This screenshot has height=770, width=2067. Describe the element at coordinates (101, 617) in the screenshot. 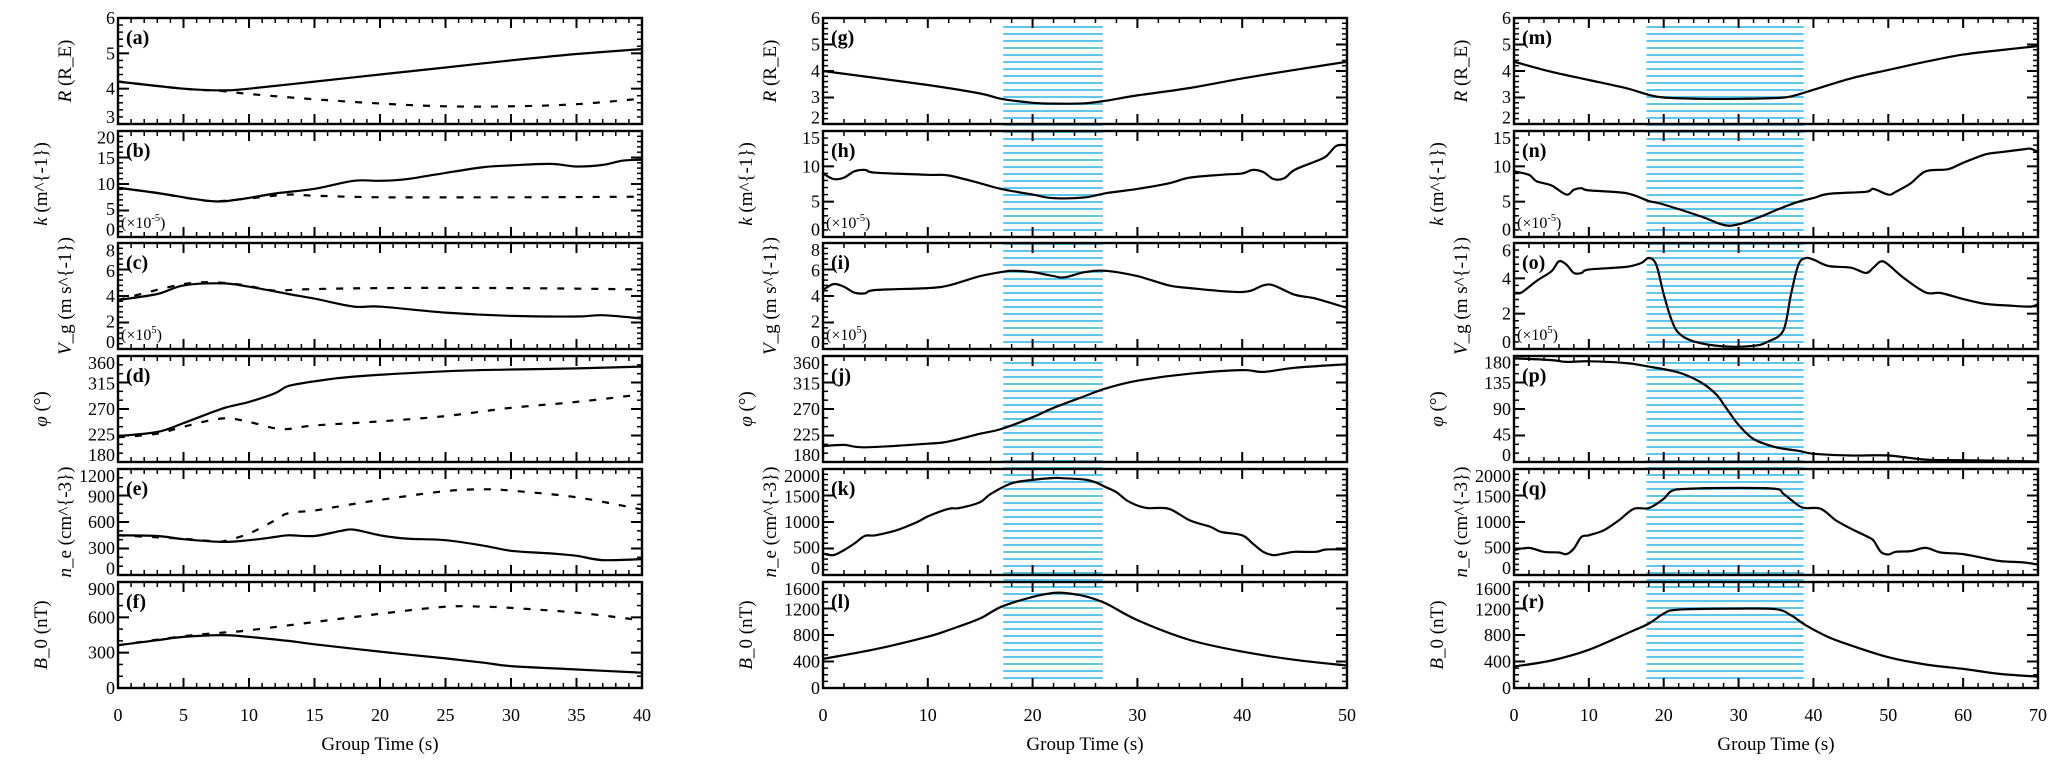

I see `y-tick-label: 600` at that location.